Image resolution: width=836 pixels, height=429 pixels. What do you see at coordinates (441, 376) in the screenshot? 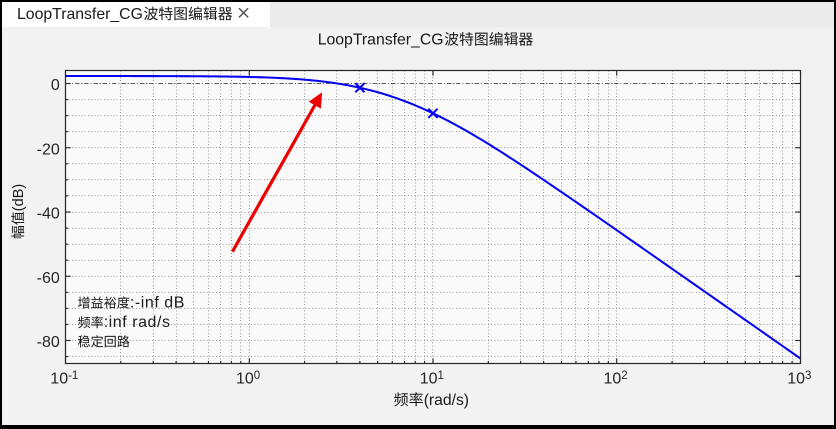
I see `svg-text: 1` at bounding box center [441, 376].